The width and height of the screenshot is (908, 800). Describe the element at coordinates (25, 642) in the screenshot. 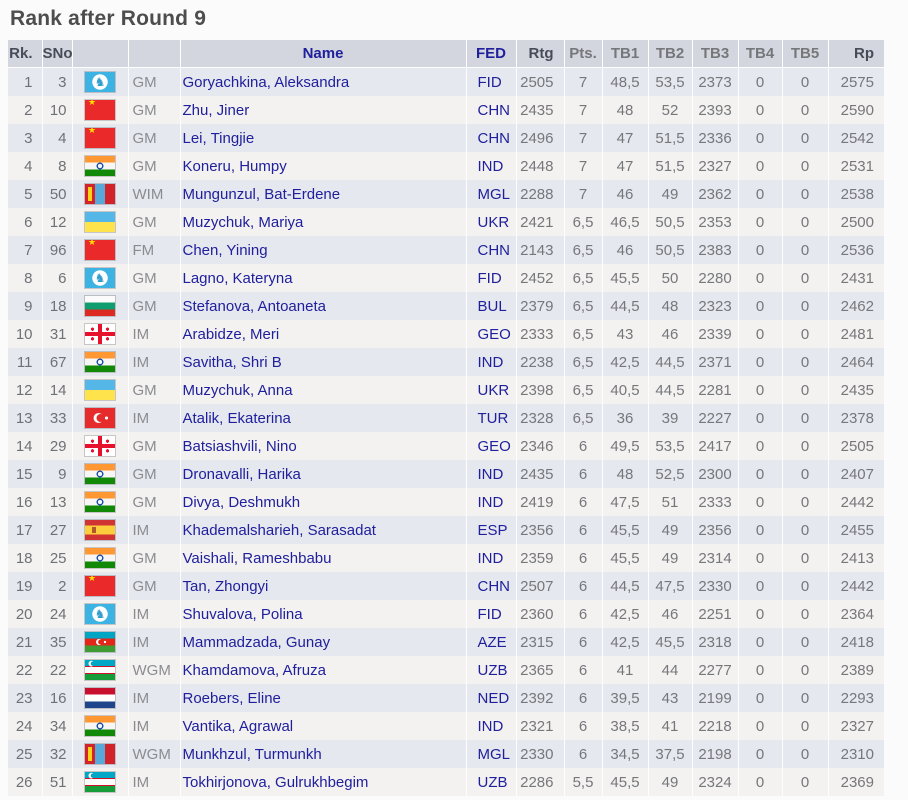

I see `rank-cell: 21` at that location.